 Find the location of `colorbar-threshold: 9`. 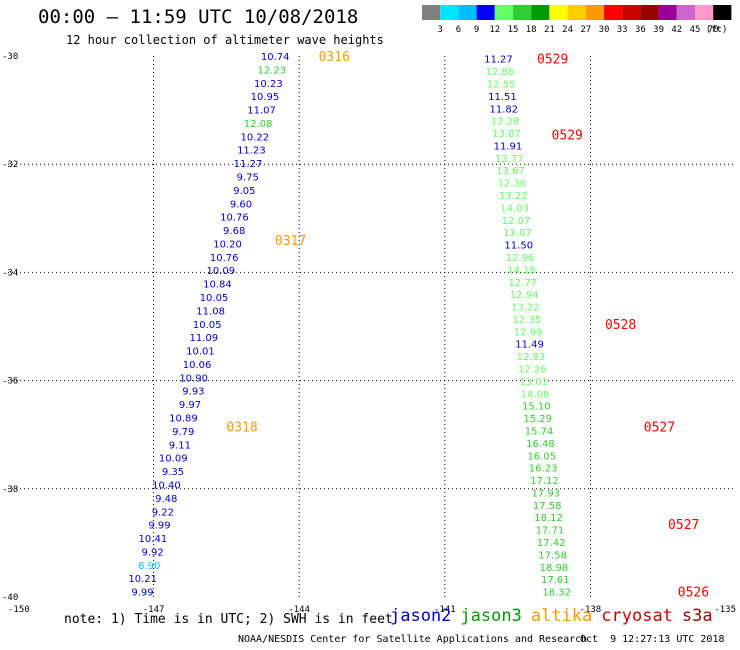

colorbar-threshold: 9 is located at coordinates (476, 30).